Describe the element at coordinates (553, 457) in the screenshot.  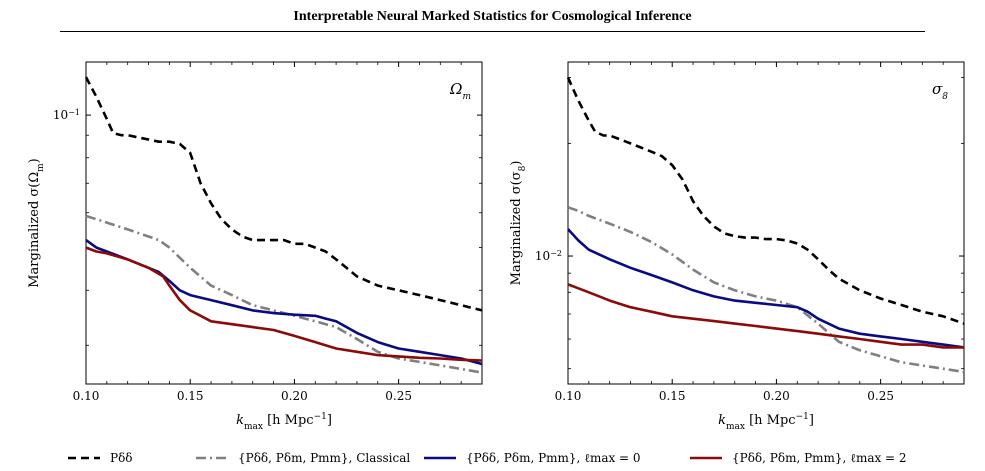
I see `legend-label: {Pδδ, Pδm, Pmm}, ℓmax = 0` at that location.